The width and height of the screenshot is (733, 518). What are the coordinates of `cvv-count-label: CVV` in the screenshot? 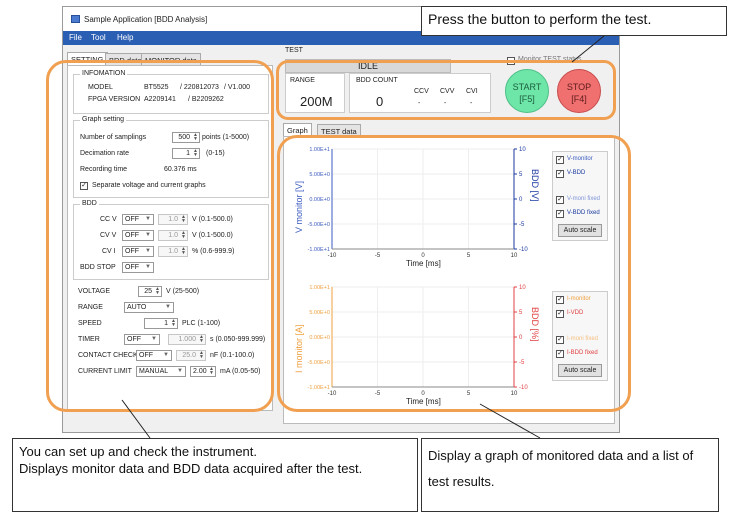 It's located at (447, 91).